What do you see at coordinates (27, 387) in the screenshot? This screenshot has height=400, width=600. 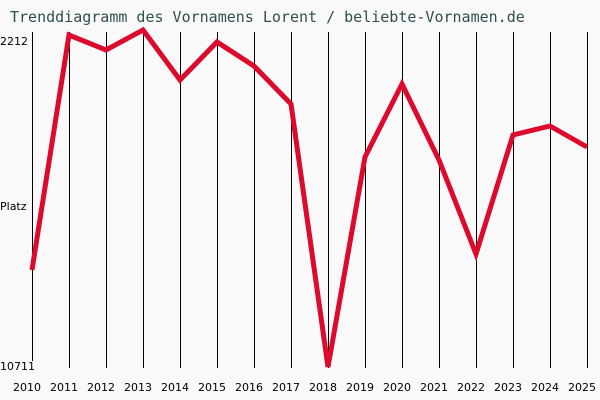 I see `x-tick-label-2010: 2010` at bounding box center [27, 387].